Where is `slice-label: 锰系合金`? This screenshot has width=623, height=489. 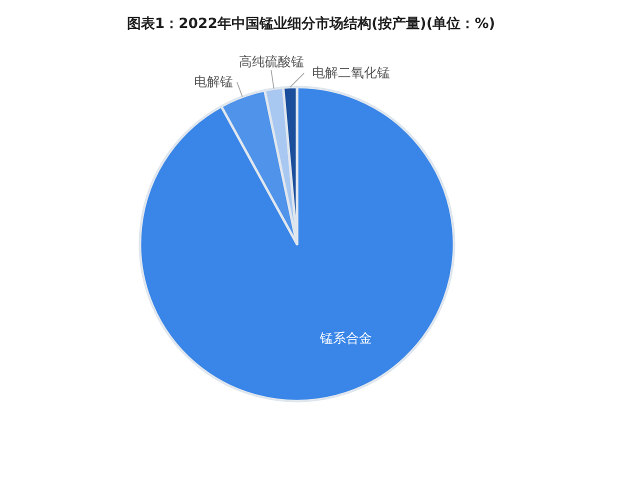
slice-label: 锰系合金 is located at coordinates (345, 338).